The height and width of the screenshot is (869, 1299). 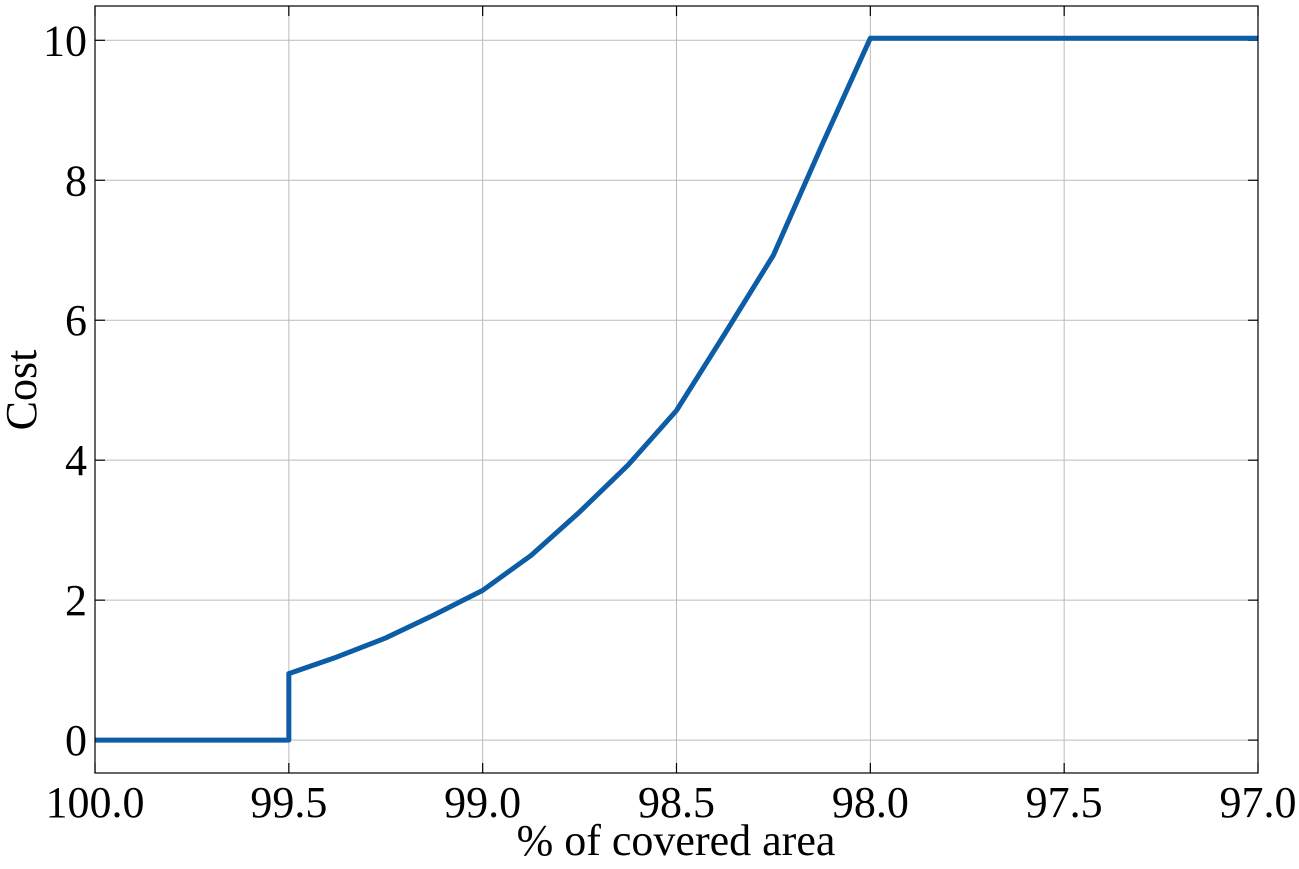 I want to click on y-tick-label: 8, so click(x=76, y=180).